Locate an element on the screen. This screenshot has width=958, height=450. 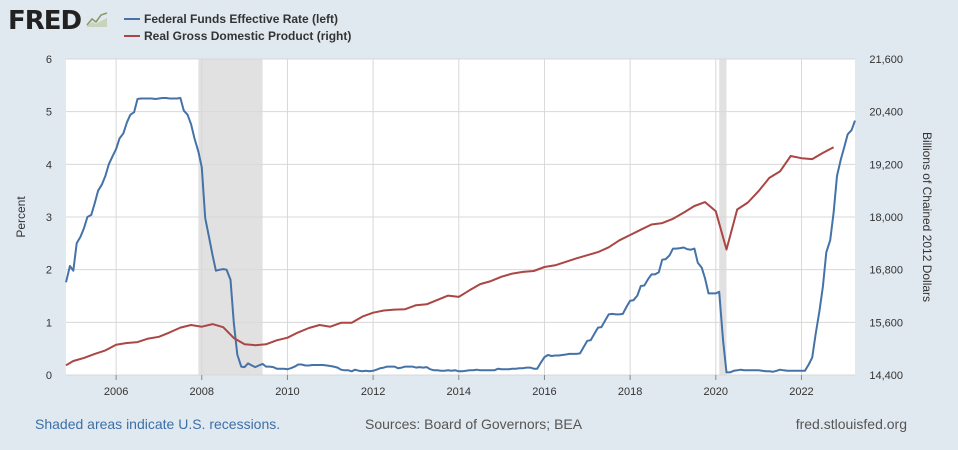
x-tick-label: 2012 is located at coordinates (373, 392).